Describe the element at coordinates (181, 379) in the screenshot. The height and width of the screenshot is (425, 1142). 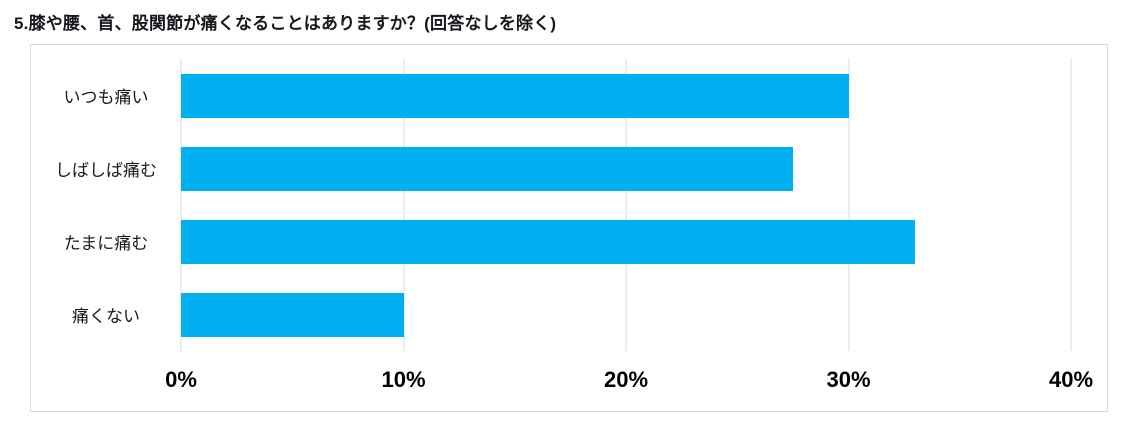
I see `x-tick-label: 0%` at that location.